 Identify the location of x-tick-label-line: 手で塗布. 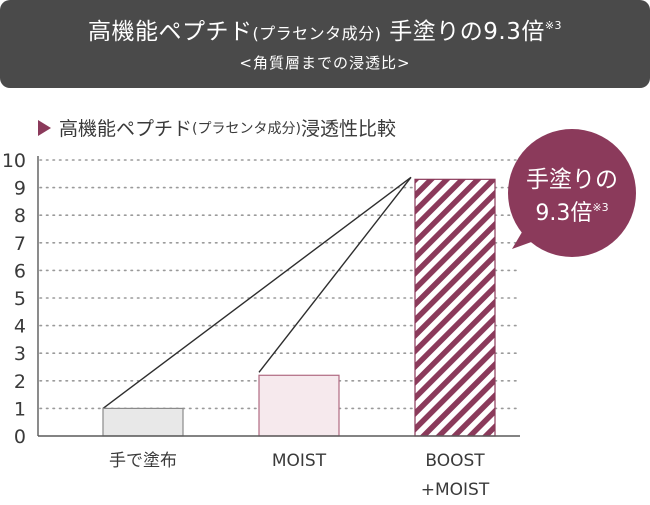
(143, 460).